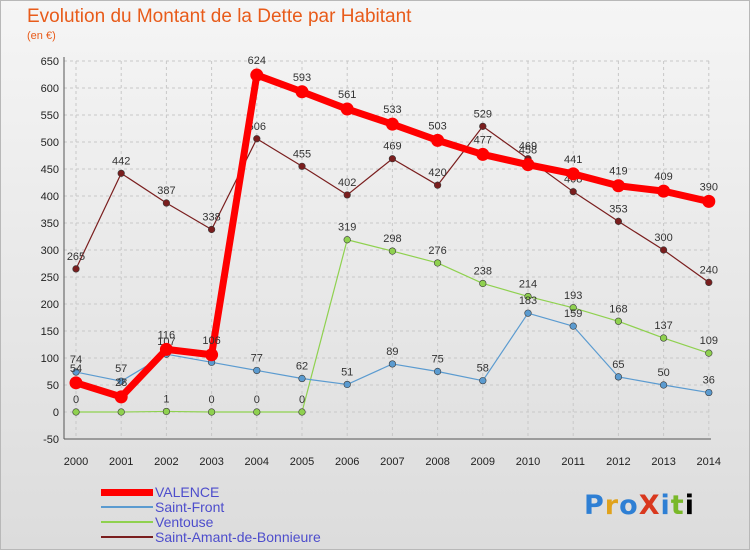 This screenshot has width=750, height=550. What do you see at coordinates (167, 335) in the screenshot?
I see `data-label-valence: 116` at bounding box center [167, 335].